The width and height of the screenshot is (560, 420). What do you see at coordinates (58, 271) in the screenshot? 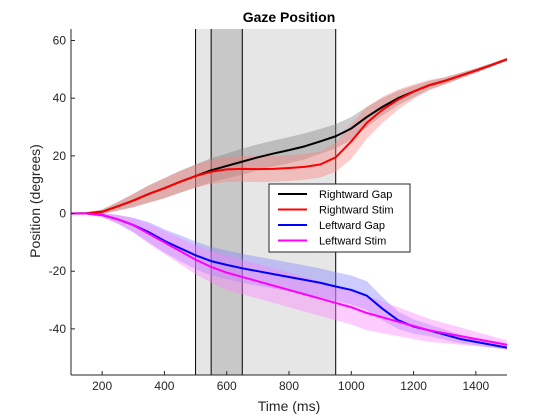
I see `y-tick-label: -20` at bounding box center [58, 271].